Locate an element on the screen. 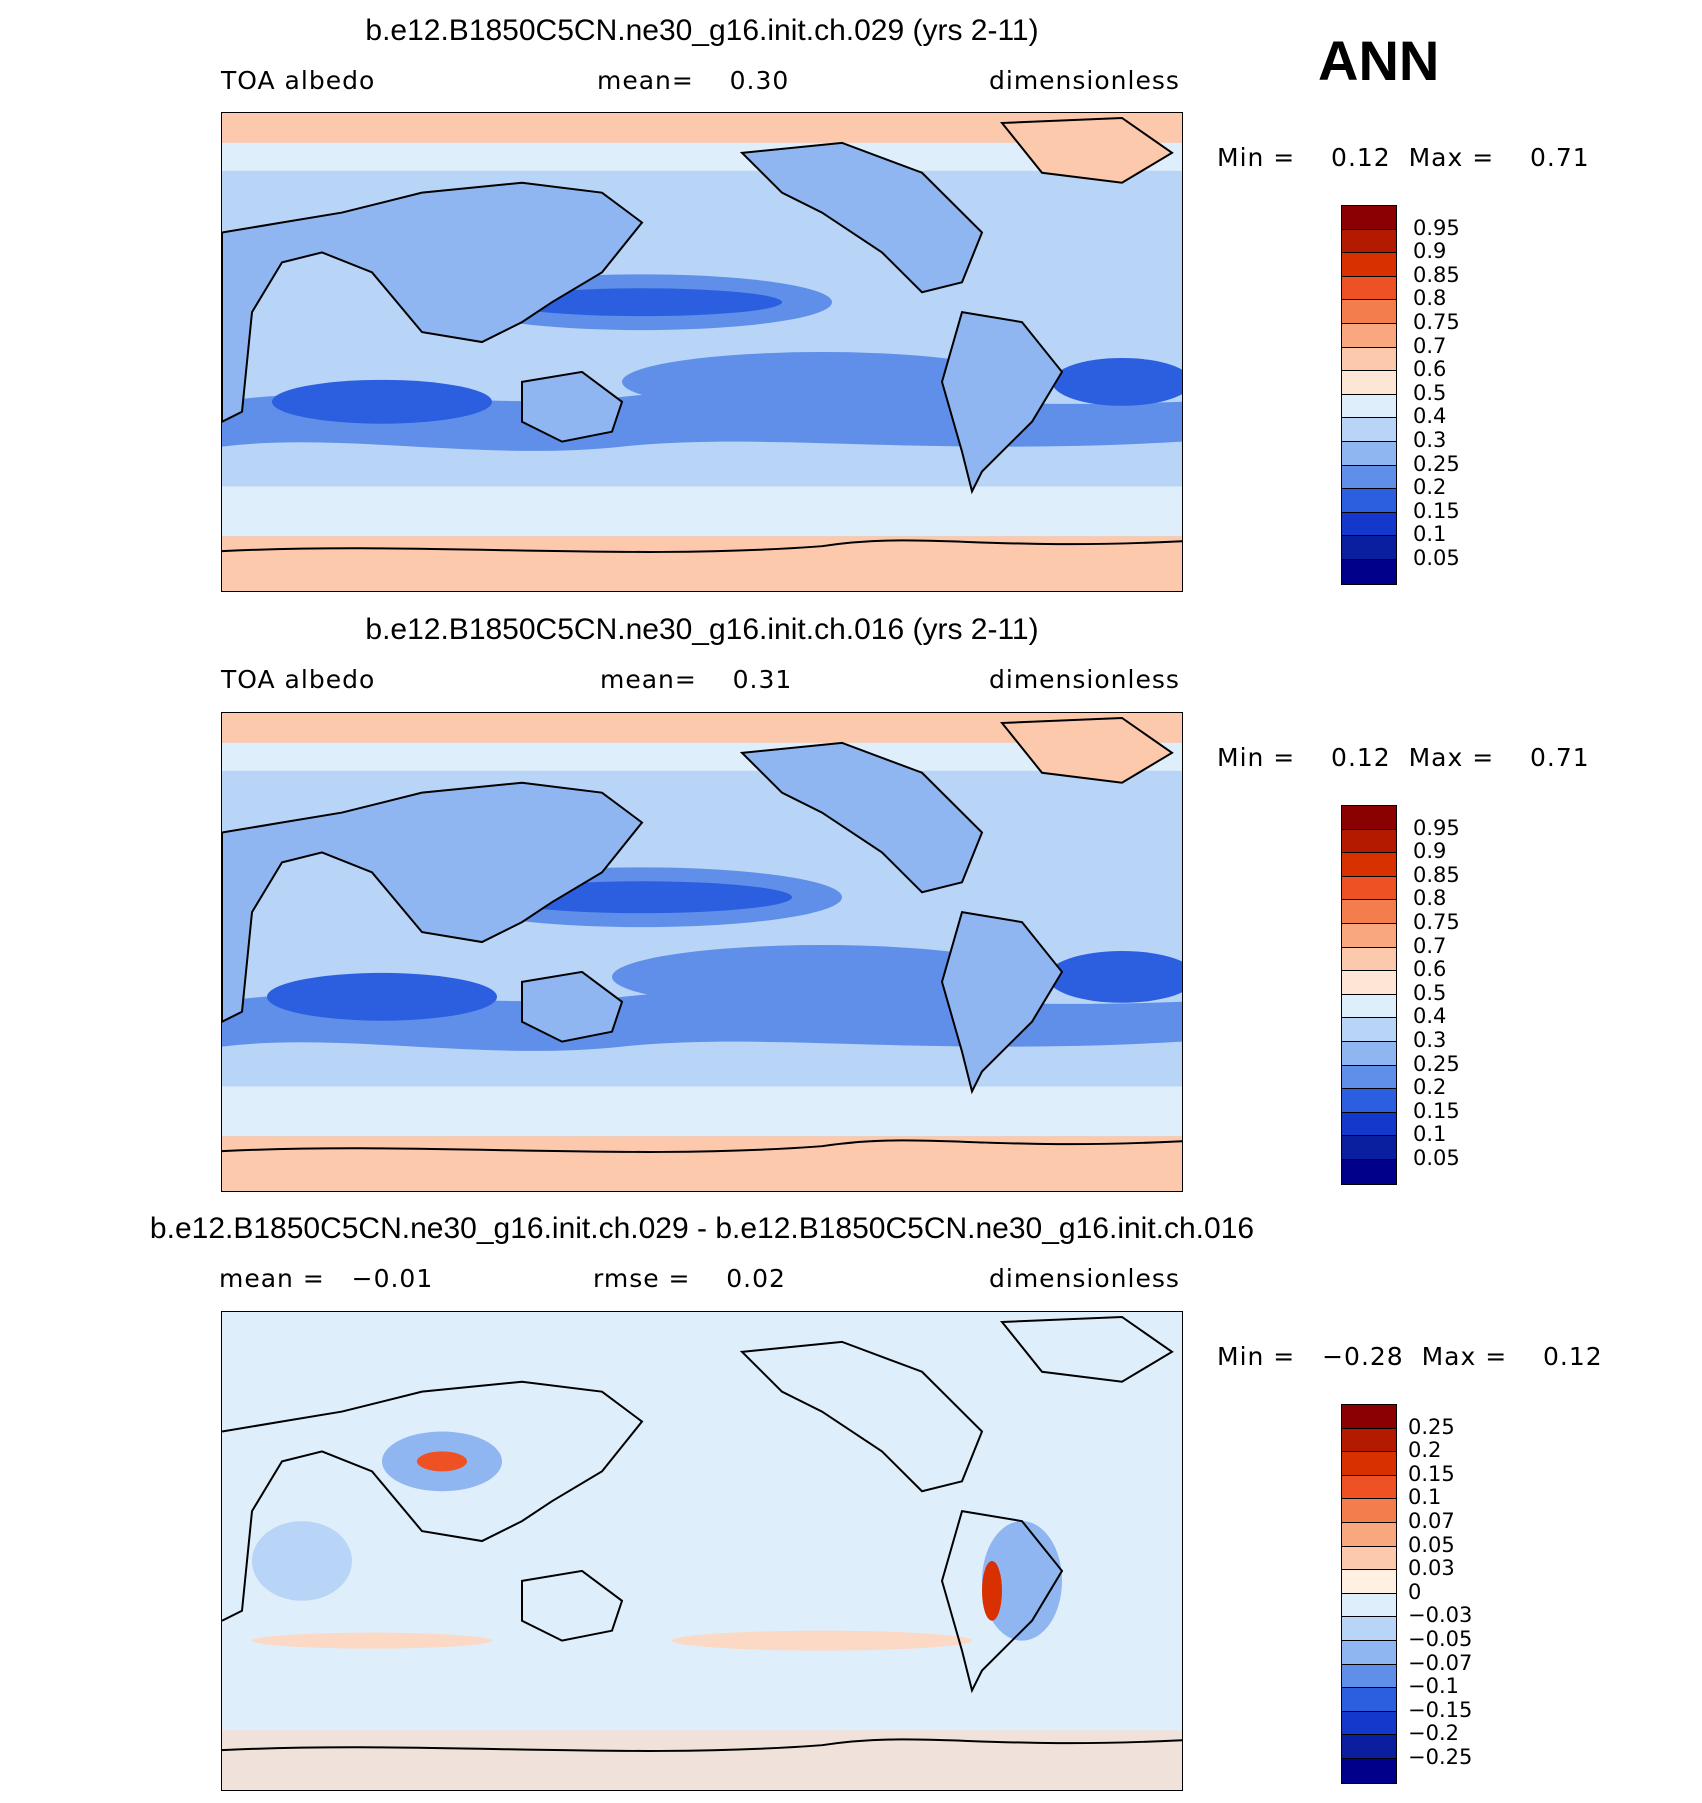 The height and width of the screenshot is (1803, 1702). colorbar-tick-label: −0.07 is located at coordinates (1440, 1662).